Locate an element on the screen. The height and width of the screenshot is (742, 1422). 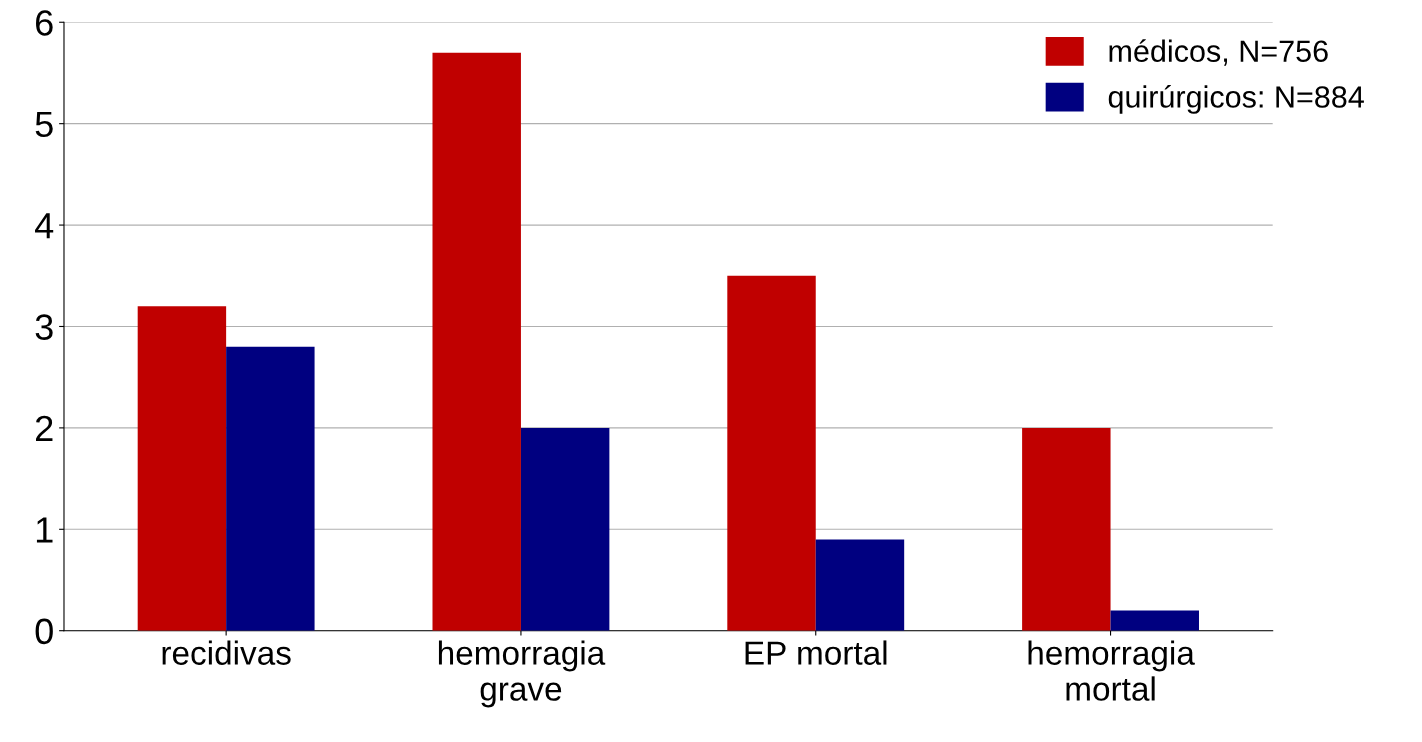
x-tick-label: recidivas is located at coordinates (226, 652).